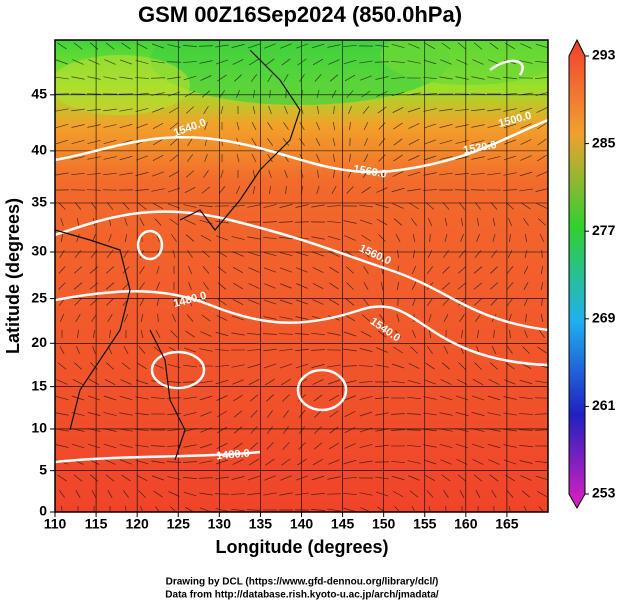  I want to click on y-tick-label: 45, so click(39, 94).